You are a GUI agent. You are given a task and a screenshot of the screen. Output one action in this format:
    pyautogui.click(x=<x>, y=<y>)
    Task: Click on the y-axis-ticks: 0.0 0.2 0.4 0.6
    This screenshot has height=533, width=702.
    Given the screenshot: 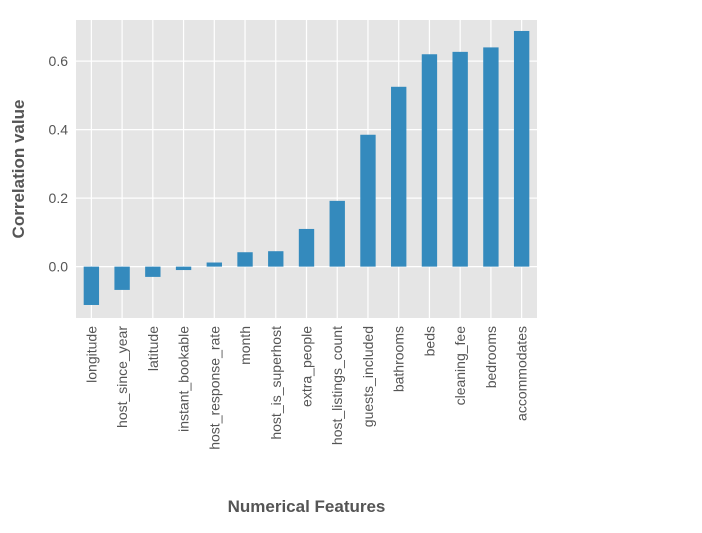 What is the action you would take?
    pyautogui.click(x=59, y=164)
    